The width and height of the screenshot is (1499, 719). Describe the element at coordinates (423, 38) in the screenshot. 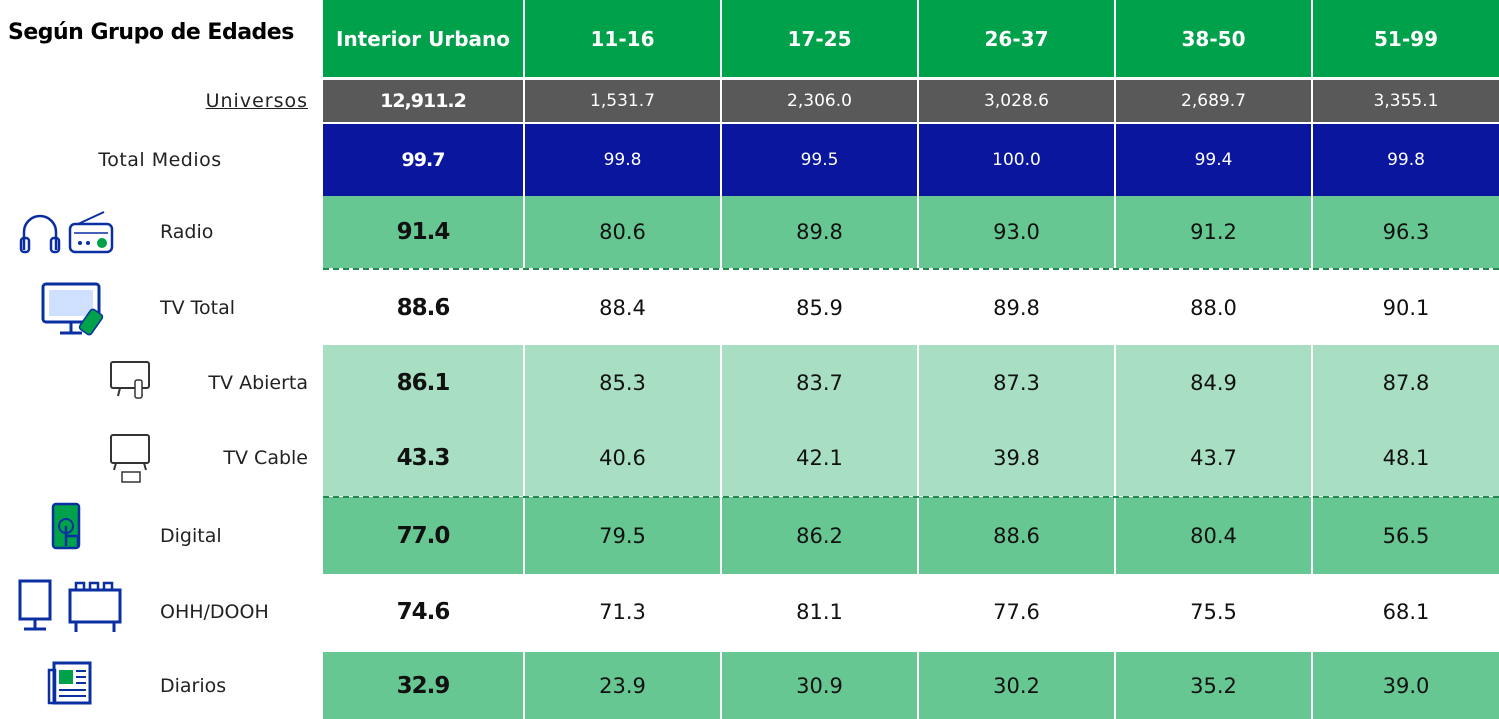

I see `column-header: Interior Urbano` at that location.